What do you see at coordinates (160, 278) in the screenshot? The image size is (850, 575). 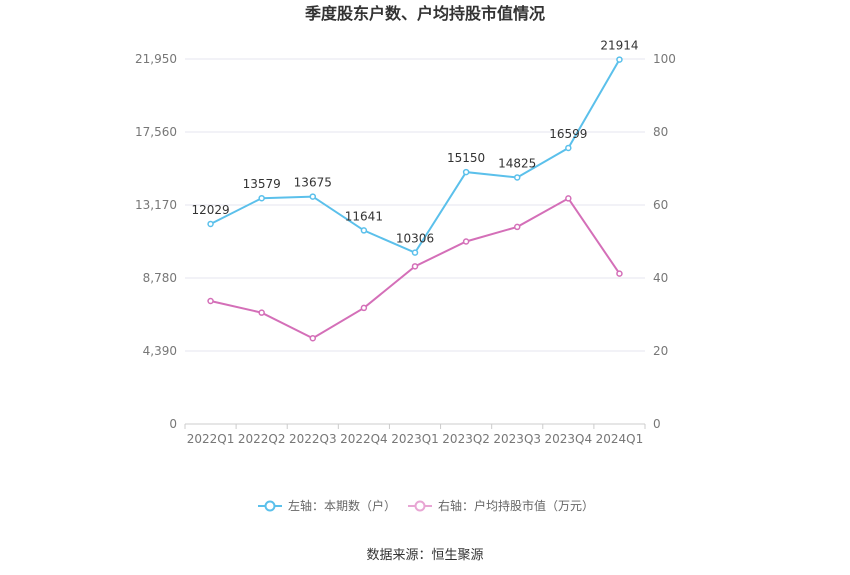 I see `left-axis-tick: 8,780` at bounding box center [160, 278].